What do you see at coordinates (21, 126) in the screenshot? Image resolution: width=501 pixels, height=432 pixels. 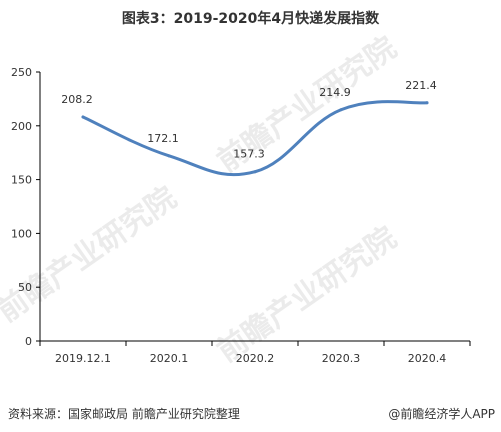 I see `y-tick-label: 200` at bounding box center [21, 126].